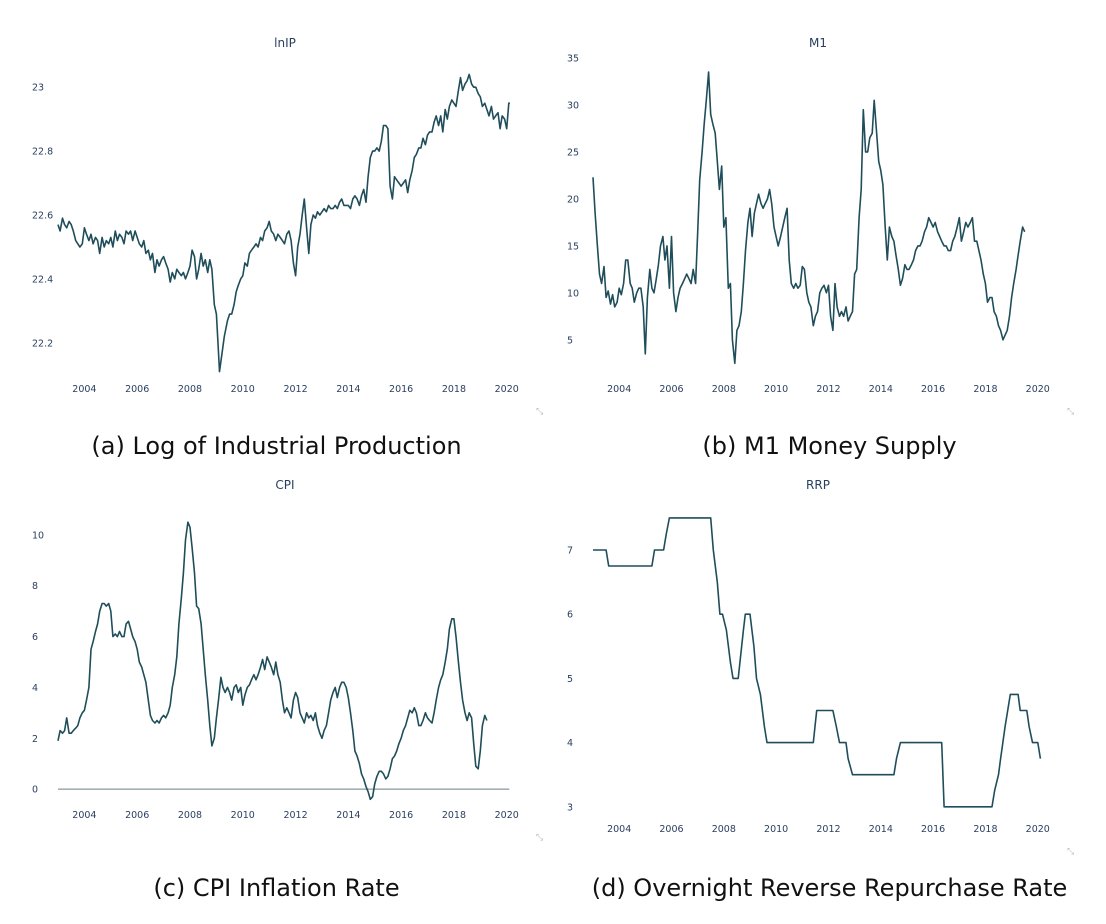 The width and height of the screenshot is (1106, 924). Describe the element at coordinates (570, 550) in the screenshot. I see `y-tick-label: 7` at that location.